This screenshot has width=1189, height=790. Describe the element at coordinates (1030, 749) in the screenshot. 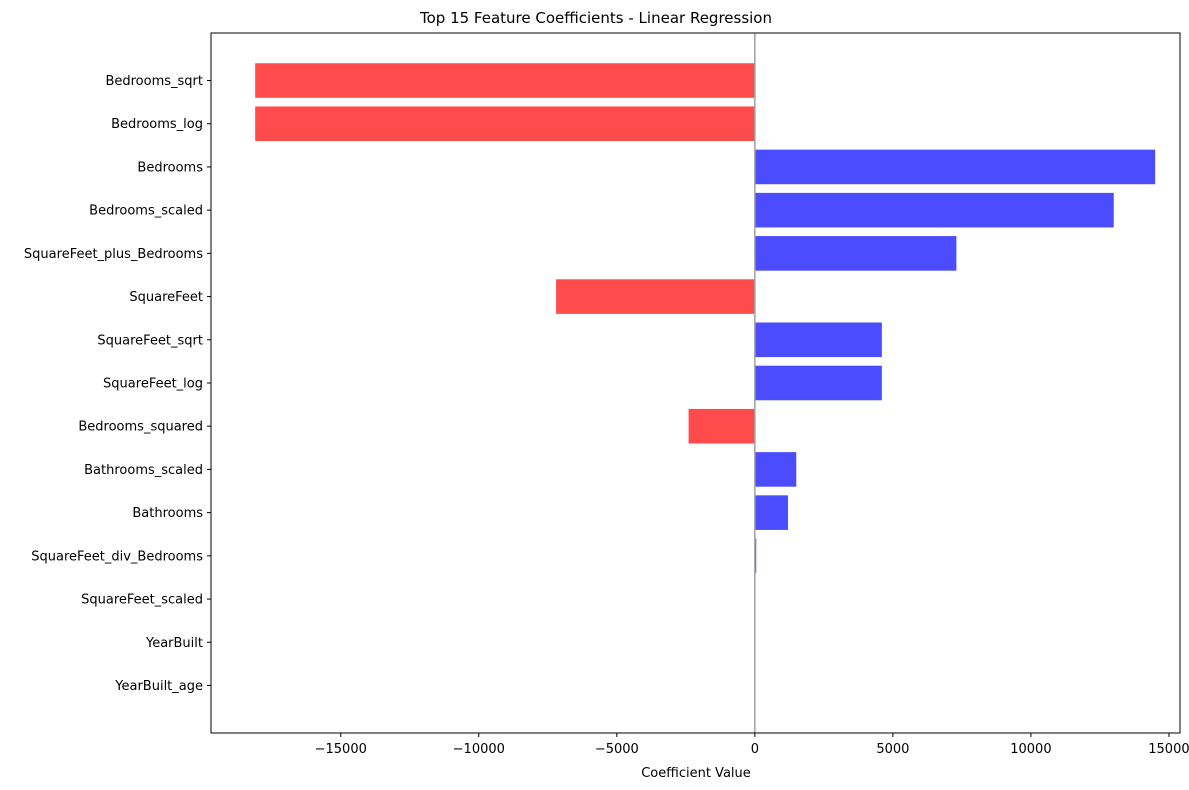

I see `x-tick-label: 10000` at that location.